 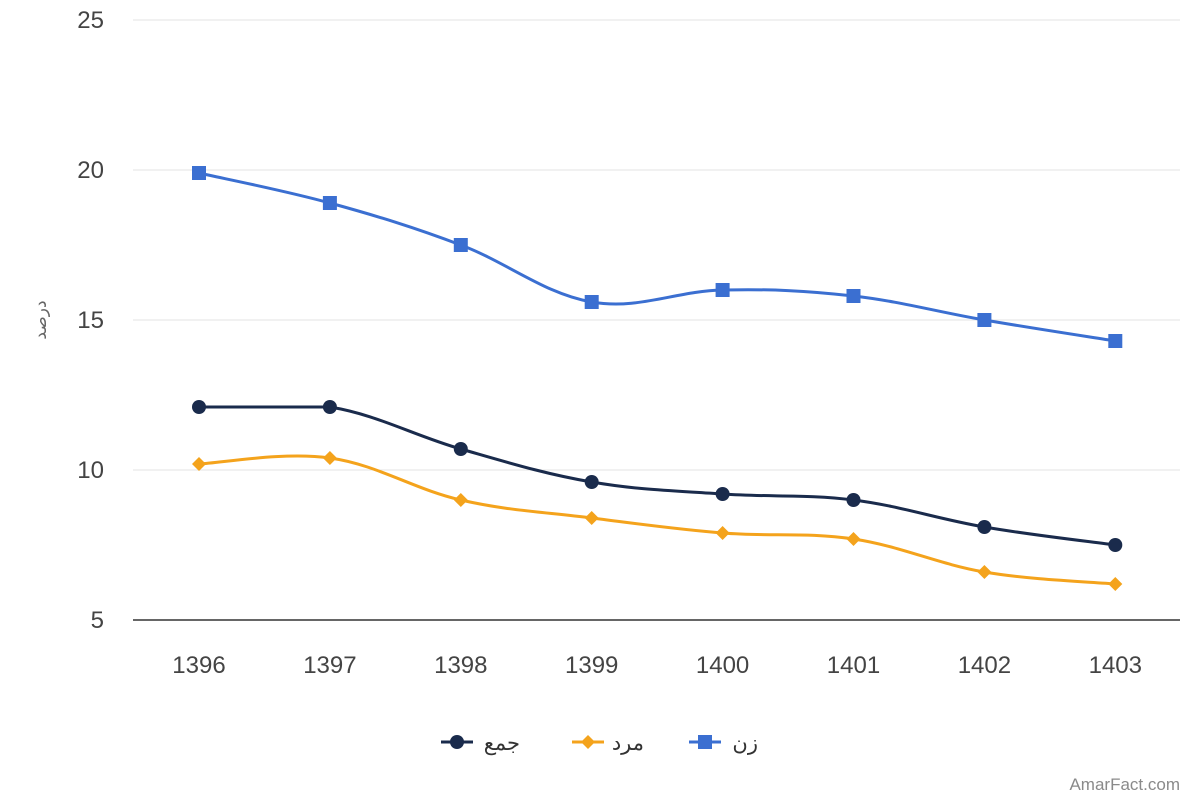 I want to click on x-tick-label: 1396, so click(x=198, y=665).